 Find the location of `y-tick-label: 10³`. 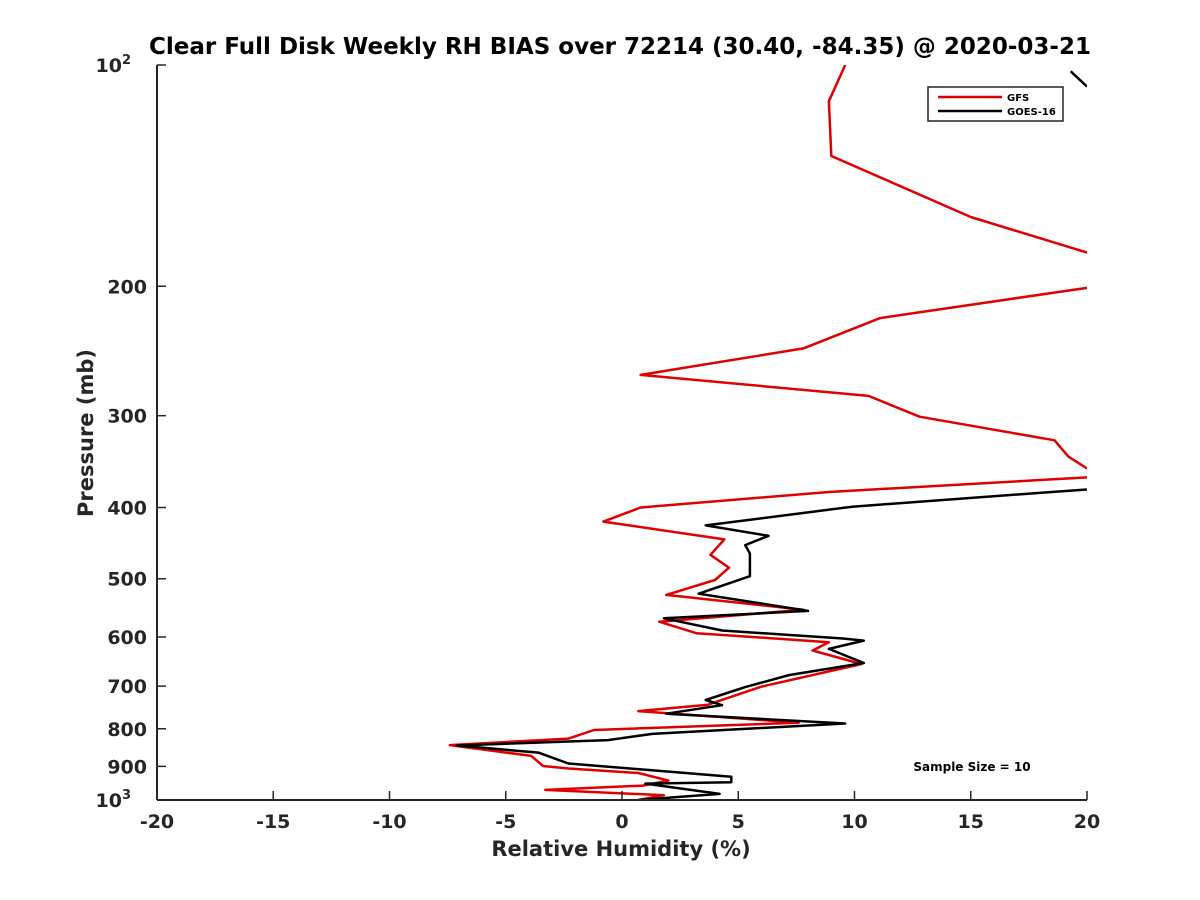

y-tick-label: 10³ is located at coordinates (114, 800).